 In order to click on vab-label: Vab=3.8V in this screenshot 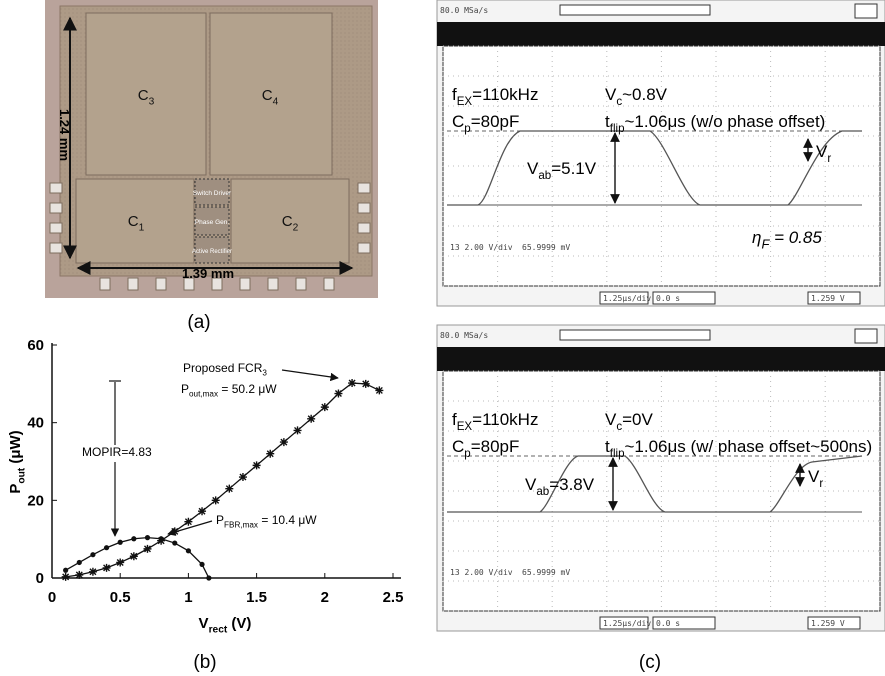, I will do `click(560, 486)`.